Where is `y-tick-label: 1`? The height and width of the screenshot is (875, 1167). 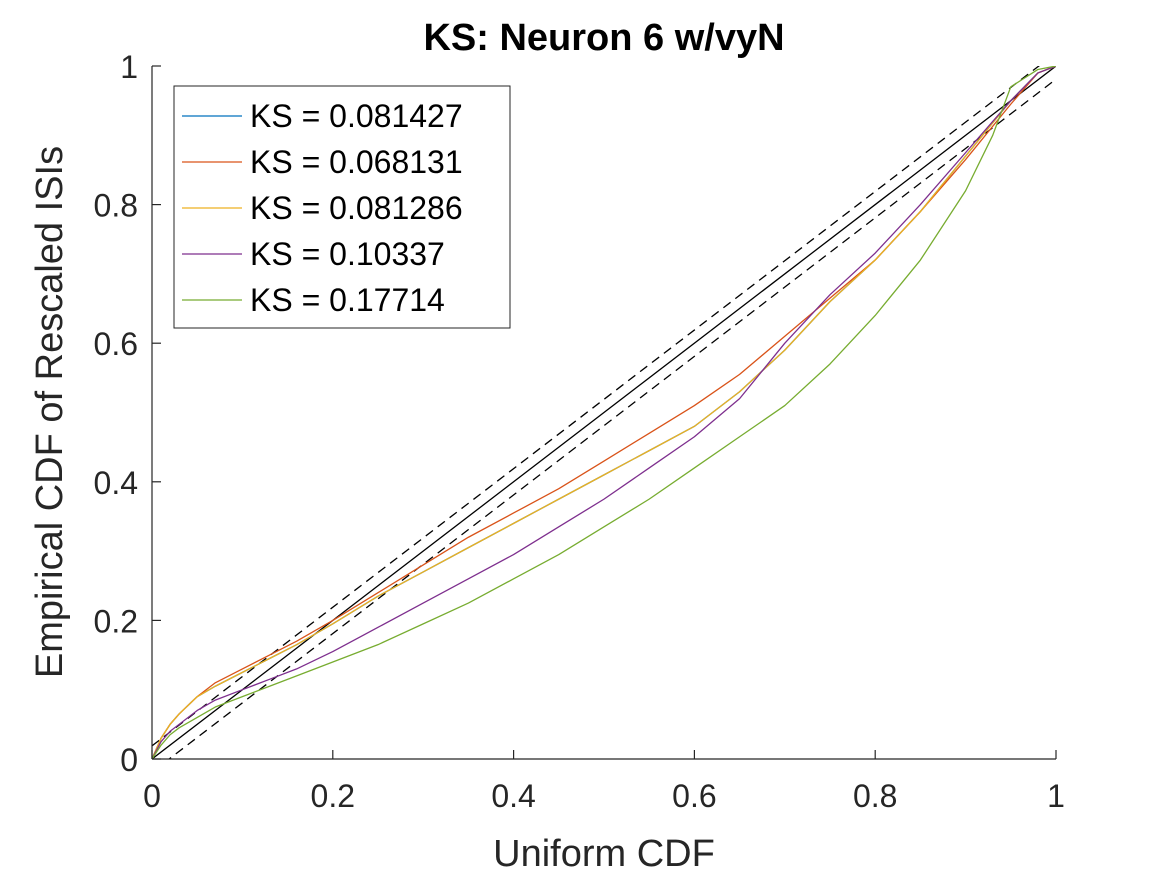 y-tick-label: 1 is located at coordinates (129, 67).